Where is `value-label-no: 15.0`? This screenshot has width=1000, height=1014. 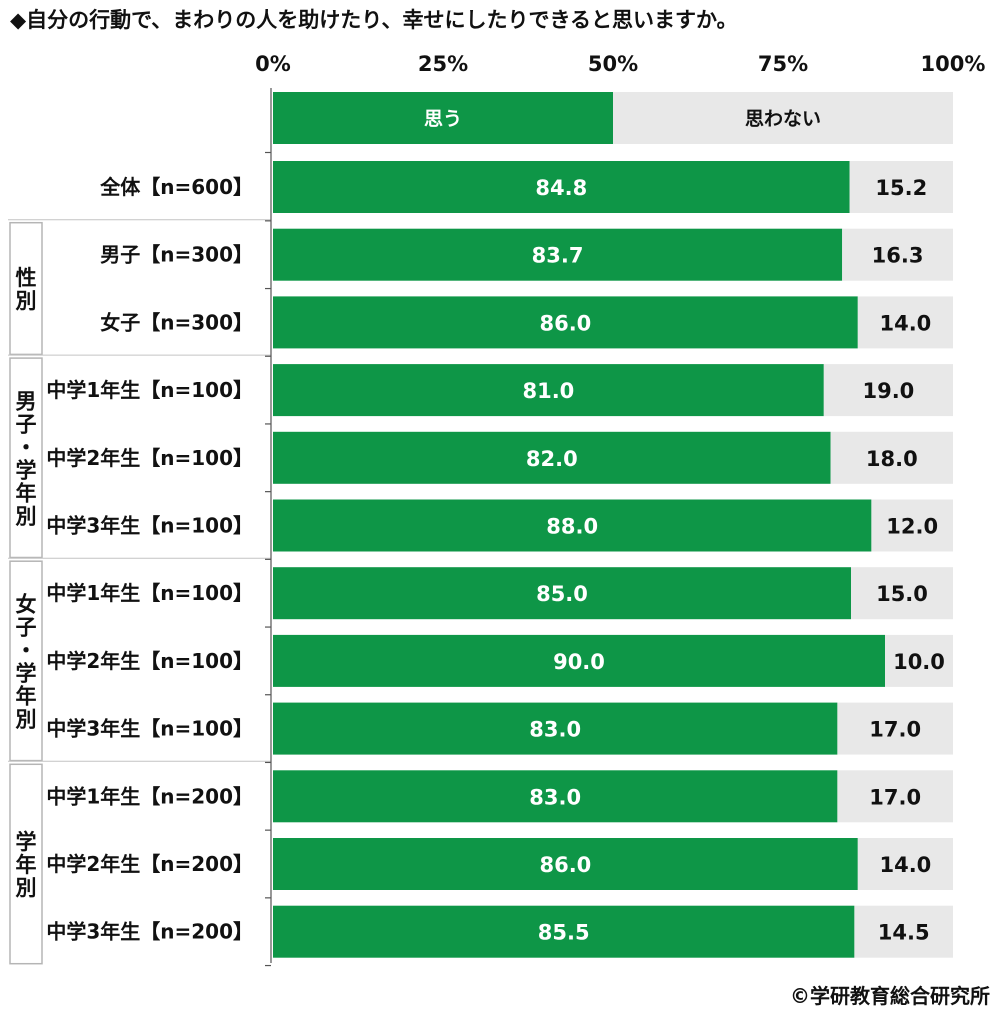
value-label-no: 15.0 is located at coordinates (902, 594).